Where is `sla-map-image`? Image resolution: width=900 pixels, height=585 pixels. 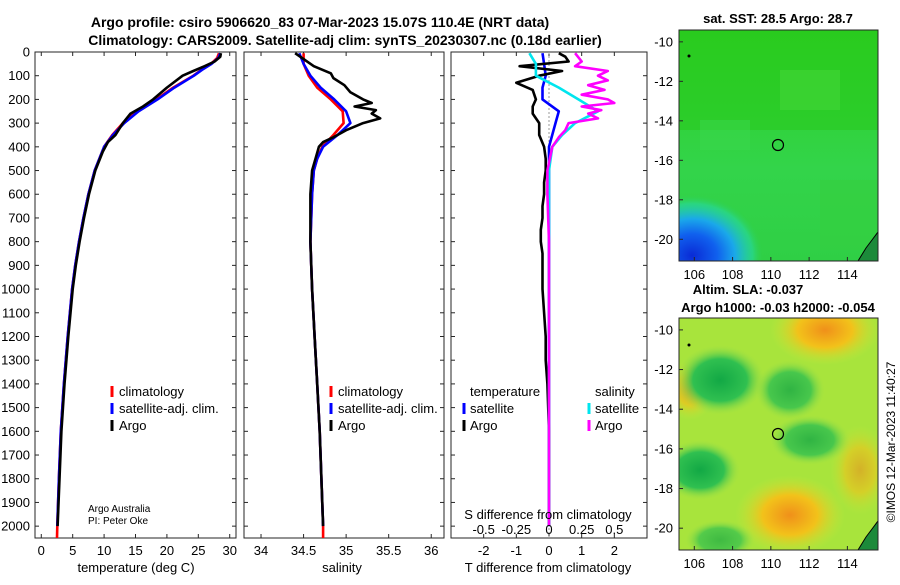 sla-map-image is located at coordinates (778, 434).